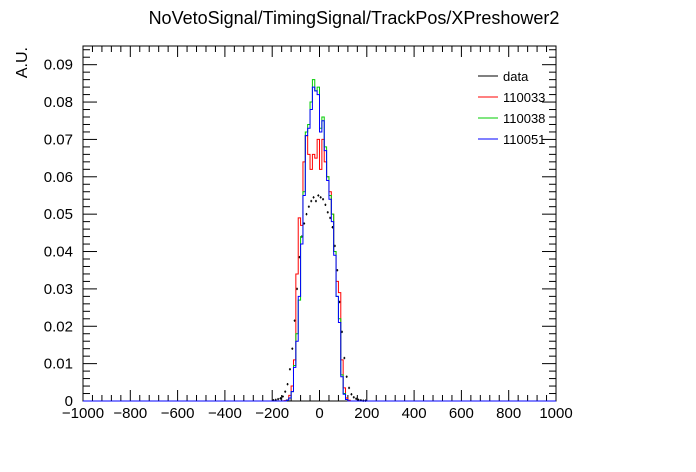 This screenshot has height=472, width=696. I want to click on legend-label: 110038, so click(524, 118).